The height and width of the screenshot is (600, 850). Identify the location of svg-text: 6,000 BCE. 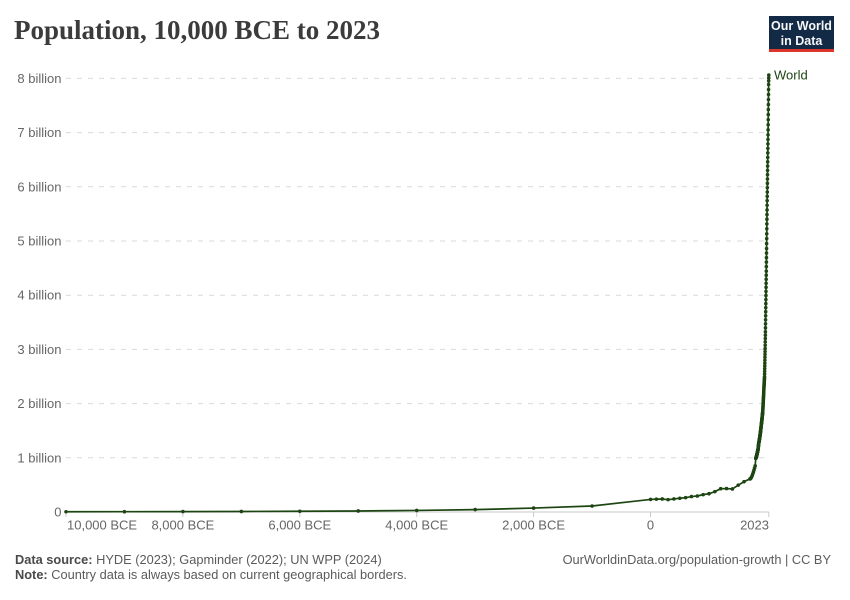
(299, 525).